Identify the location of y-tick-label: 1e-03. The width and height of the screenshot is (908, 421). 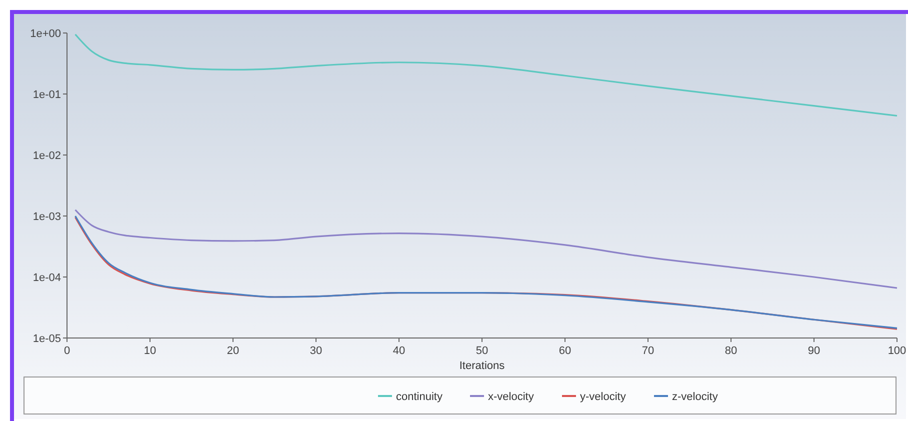
(46, 216).